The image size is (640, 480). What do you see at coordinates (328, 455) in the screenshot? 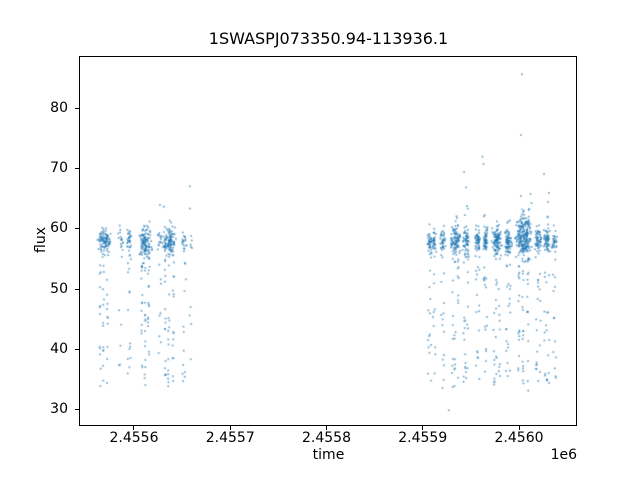
I see `x-axis-label: time` at bounding box center [328, 455].